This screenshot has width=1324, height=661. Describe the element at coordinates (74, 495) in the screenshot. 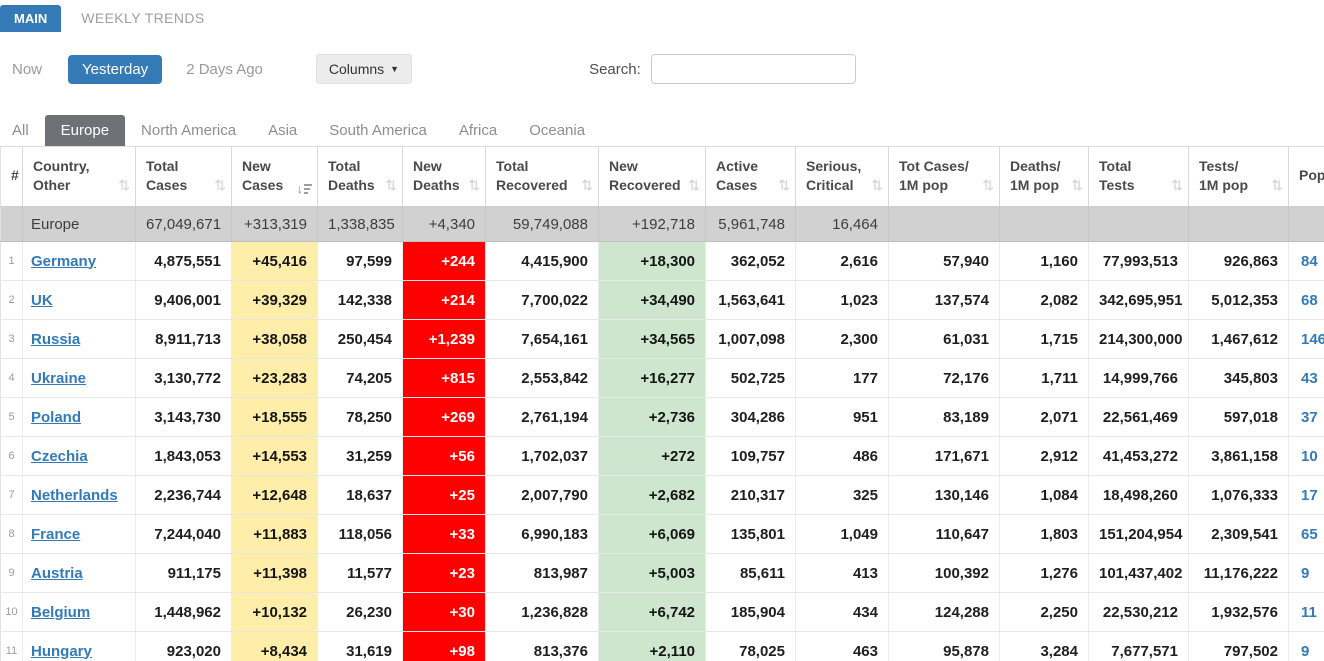

I see `country-link: Netherlands` at that location.